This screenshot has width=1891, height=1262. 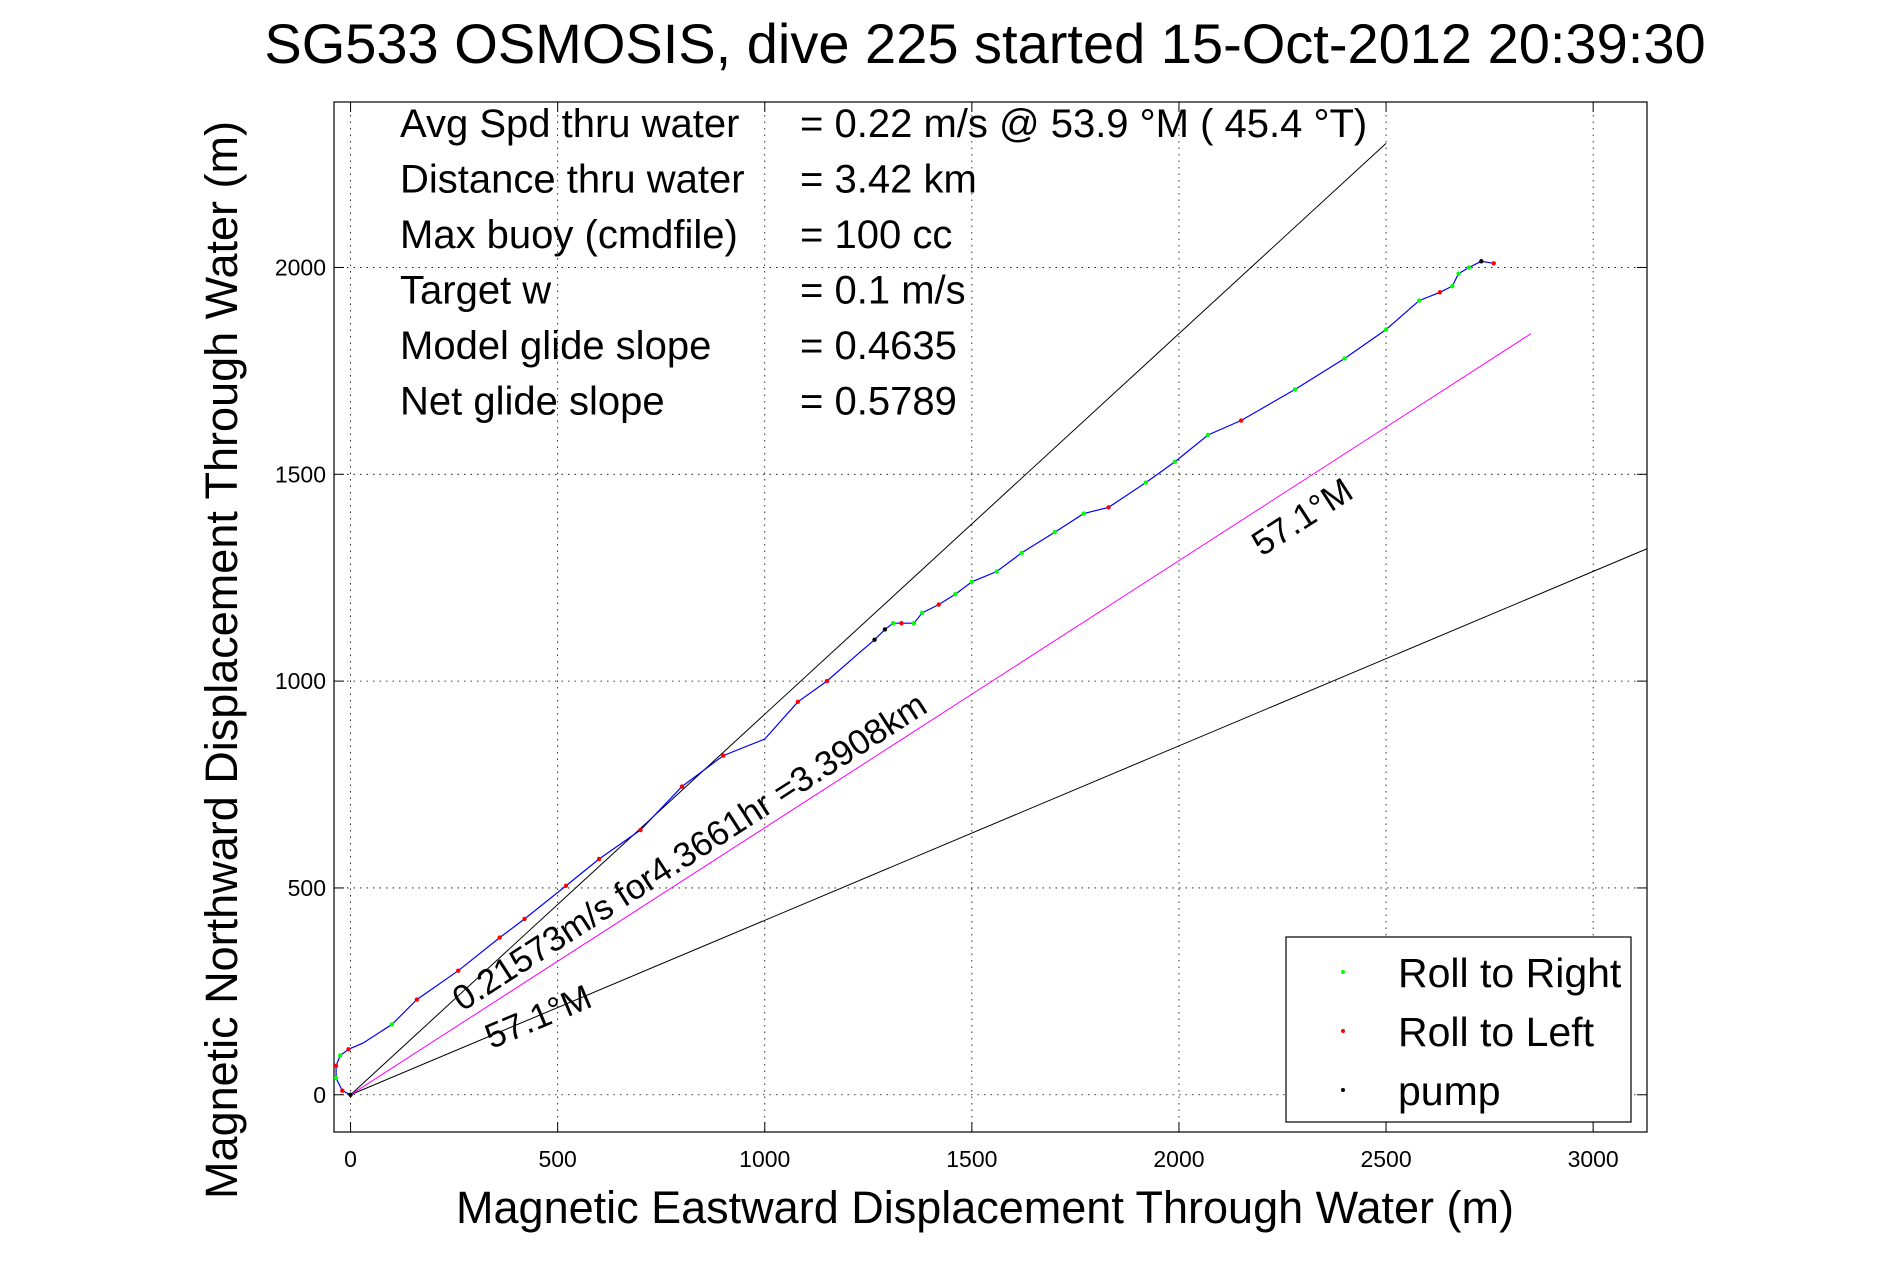 What do you see at coordinates (307, 888) in the screenshot?
I see `y-tick-label: 500` at bounding box center [307, 888].